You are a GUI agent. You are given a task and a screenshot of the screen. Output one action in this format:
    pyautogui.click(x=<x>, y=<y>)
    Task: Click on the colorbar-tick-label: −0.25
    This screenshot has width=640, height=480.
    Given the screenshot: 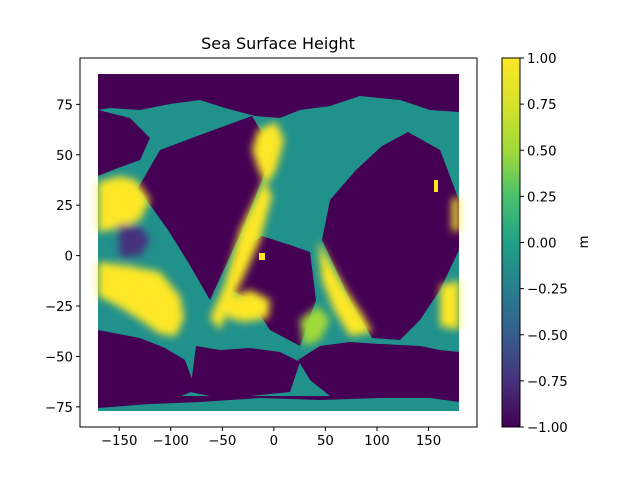 What is the action you would take?
    pyautogui.click(x=547, y=290)
    